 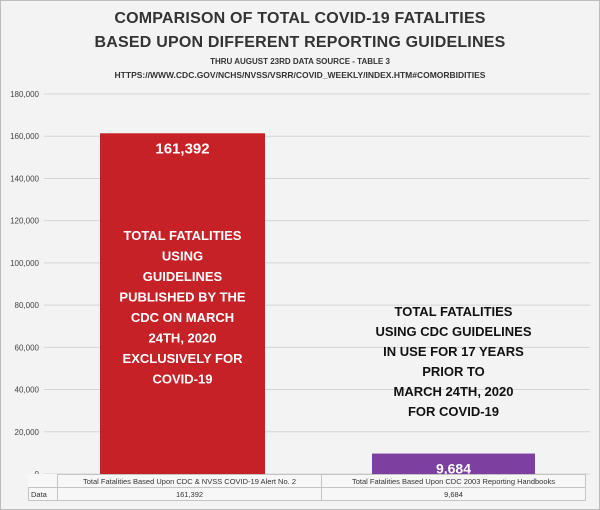 What do you see at coordinates (453, 371) in the screenshot?
I see `annotation-line: PRIOR TO` at bounding box center [453, 371].